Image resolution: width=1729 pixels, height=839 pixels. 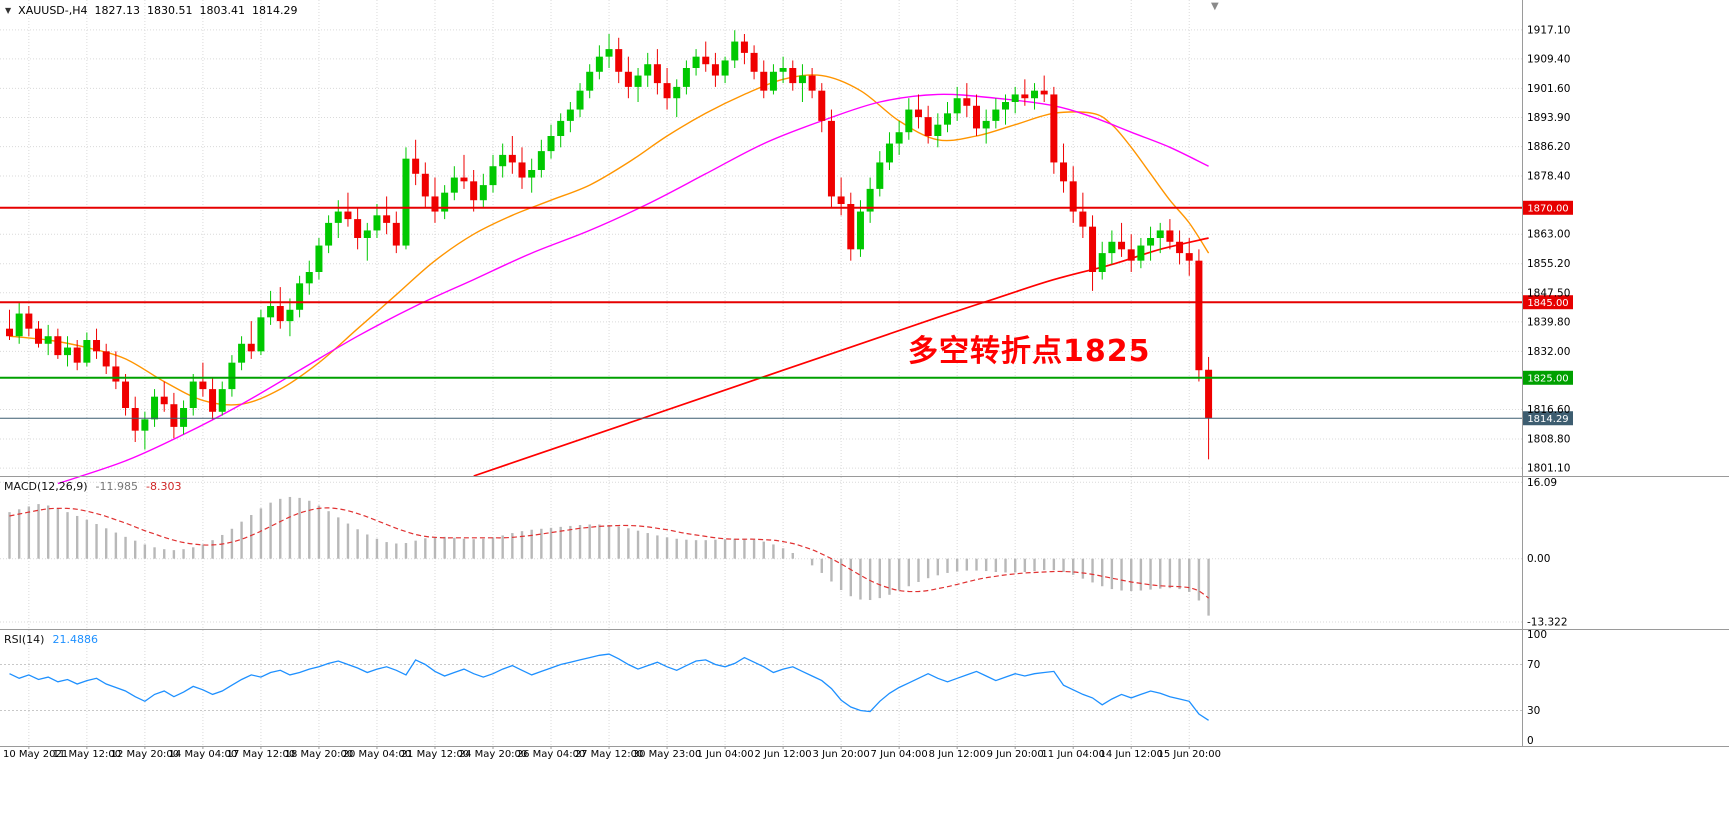 I want to click on macd-indicator-label: MACD(12,26,9) -11.985 -8.303, so click(x=92, y=486).